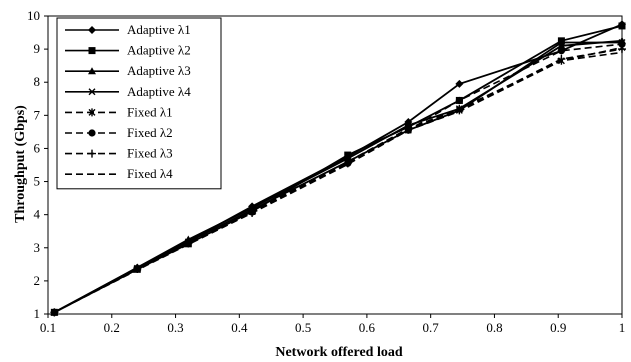 The height and width of the screenshot is (362, 631). What do you see at coordinates (37, 313) in the screenshot?
I see `y-tick-label: 1` at bounding box center [37, 313].